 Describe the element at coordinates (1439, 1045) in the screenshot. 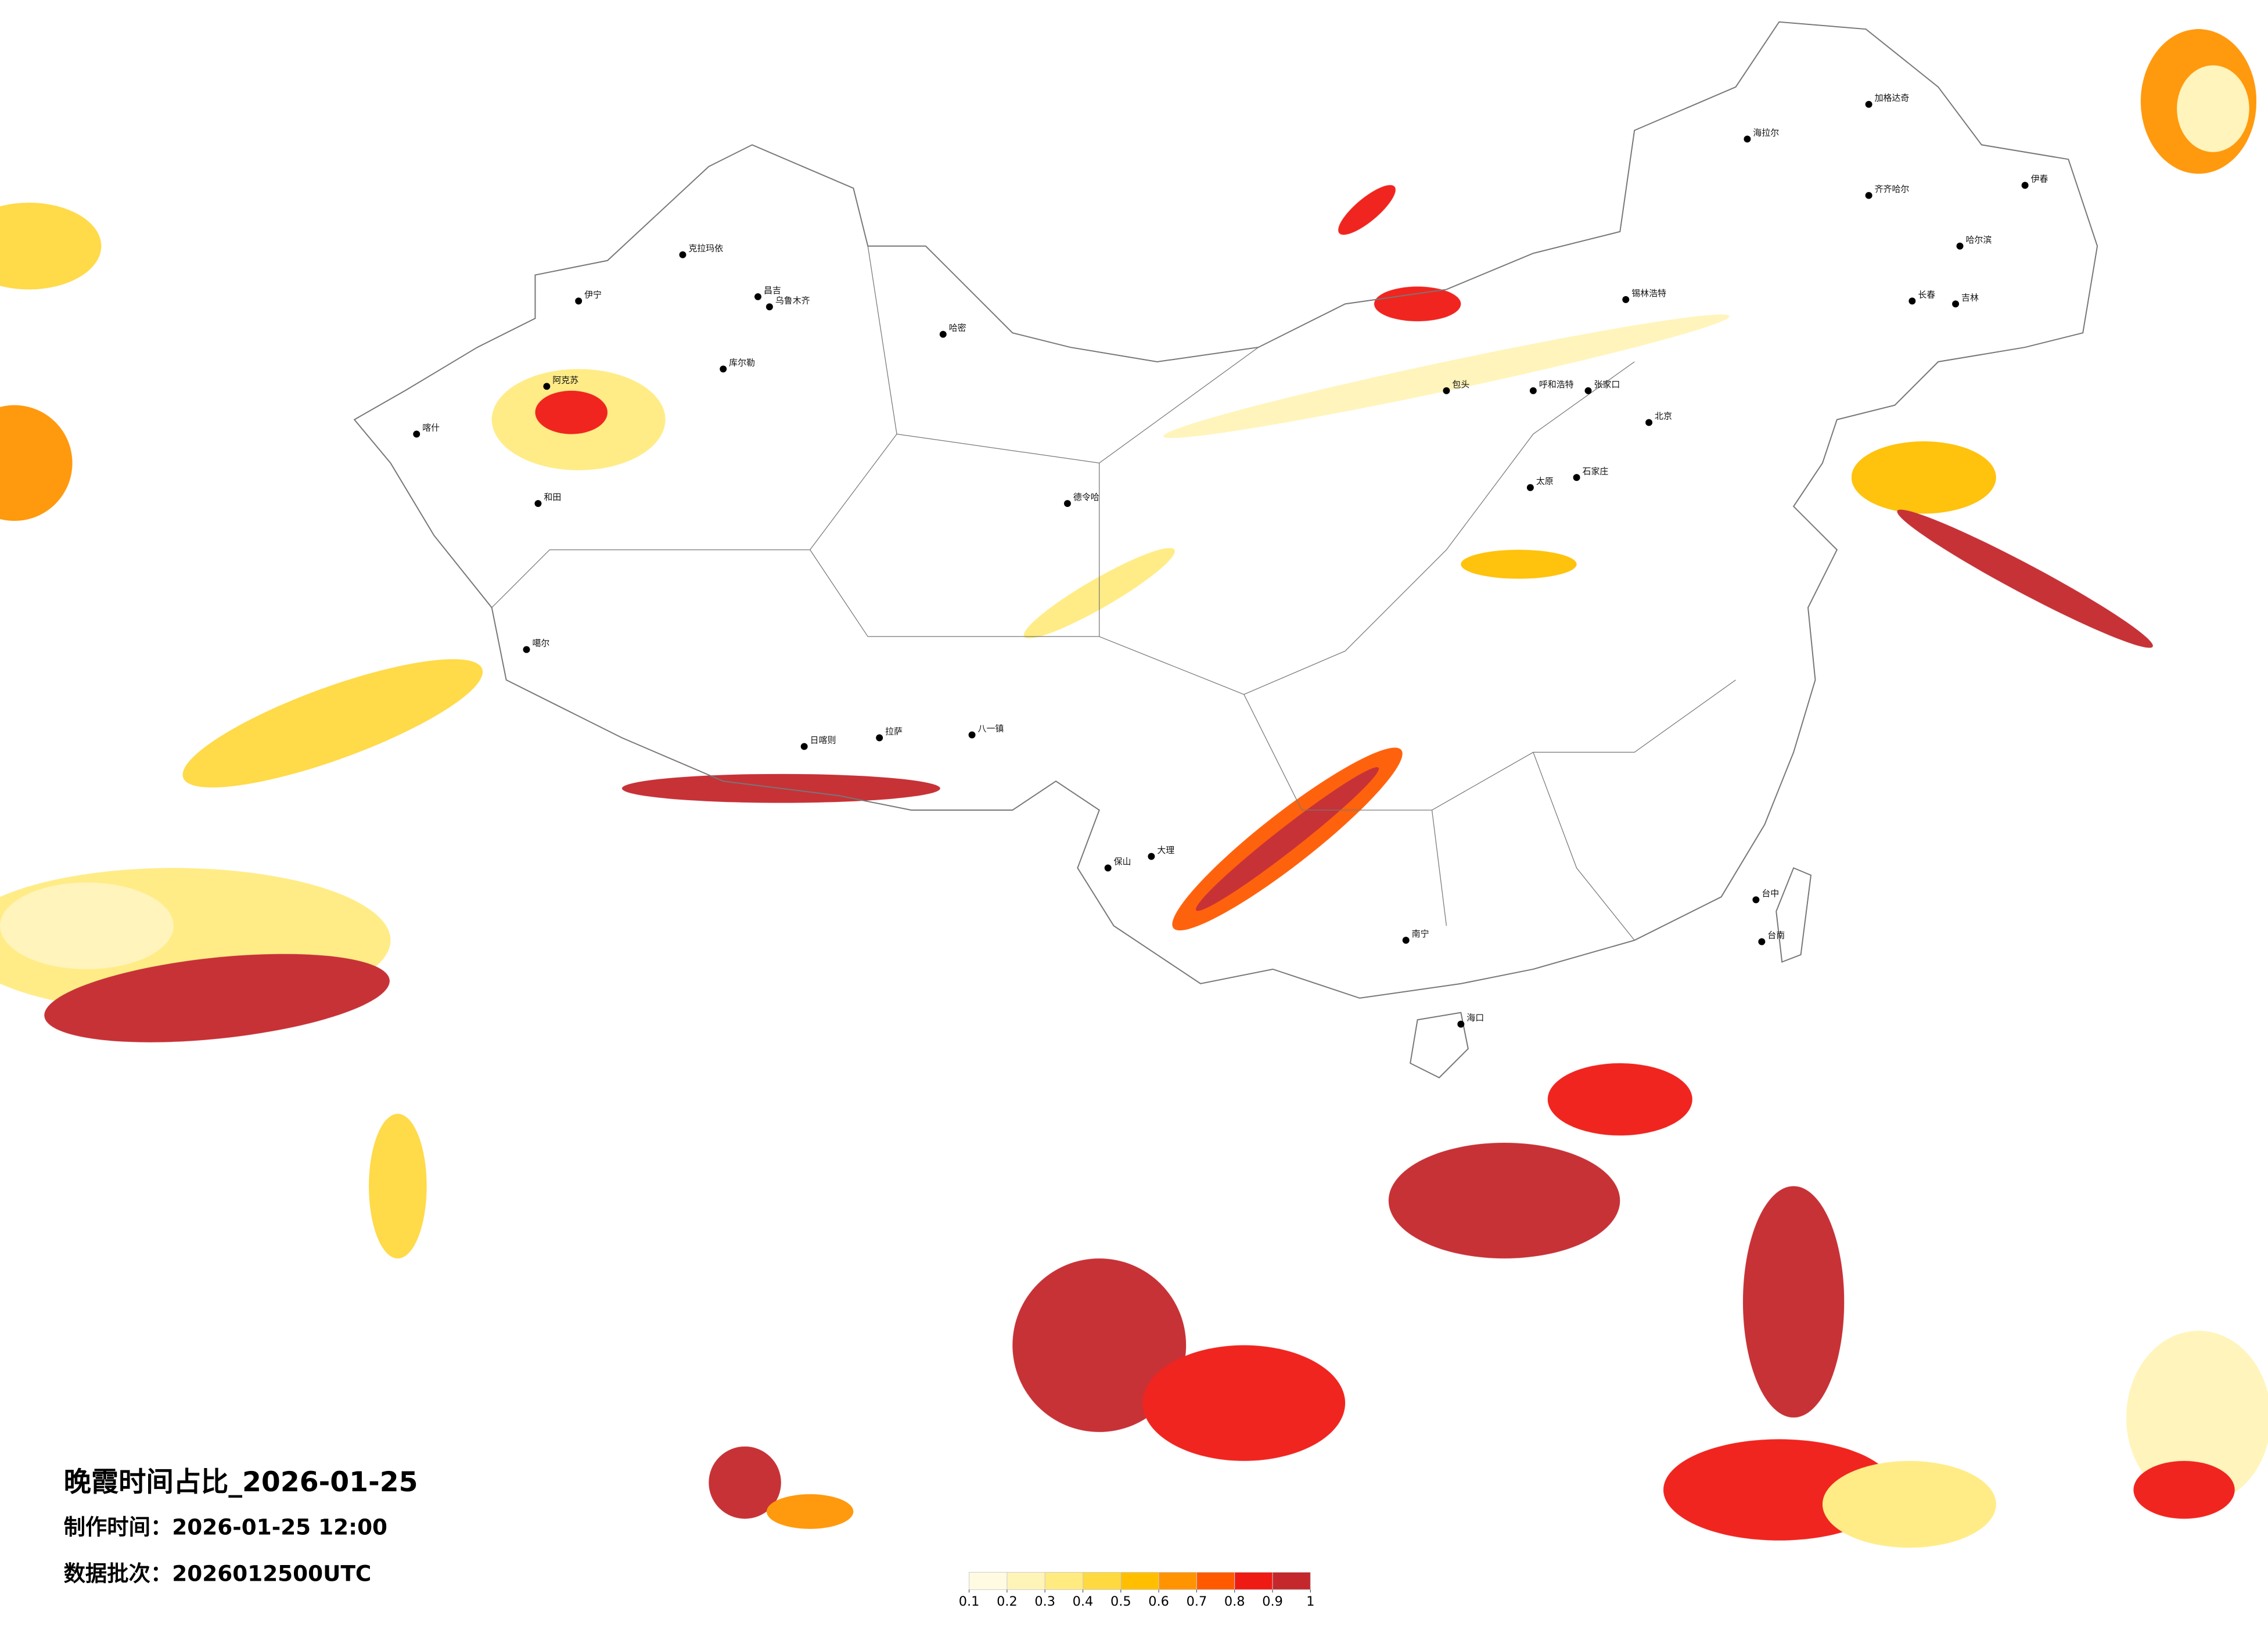

I see `hainan` at that location.